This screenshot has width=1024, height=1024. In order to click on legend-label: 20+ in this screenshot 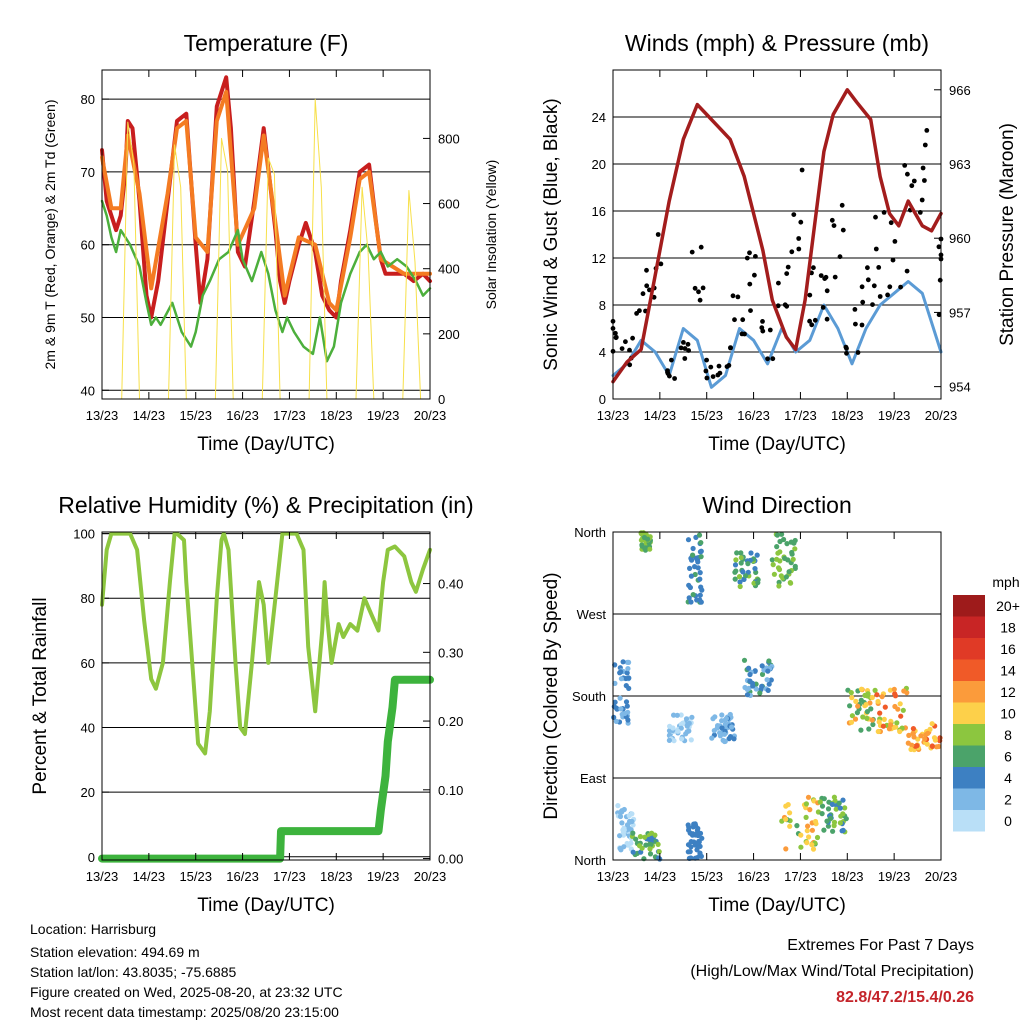, I will do `click(1008, 606)`.